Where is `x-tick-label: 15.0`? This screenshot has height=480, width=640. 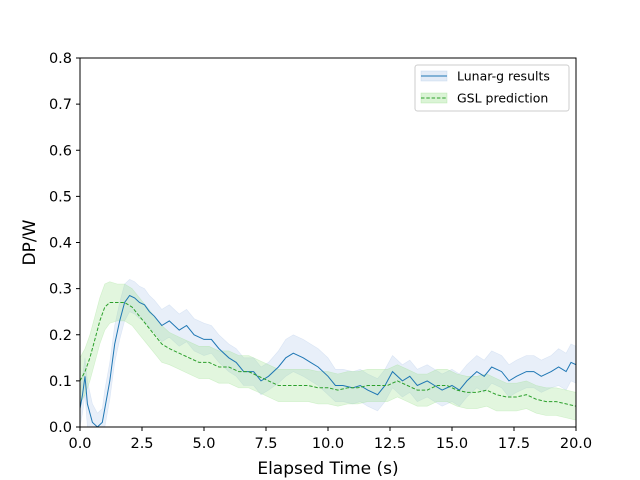
x-tick-label: 15.0 is located at coordinates (452, 444).